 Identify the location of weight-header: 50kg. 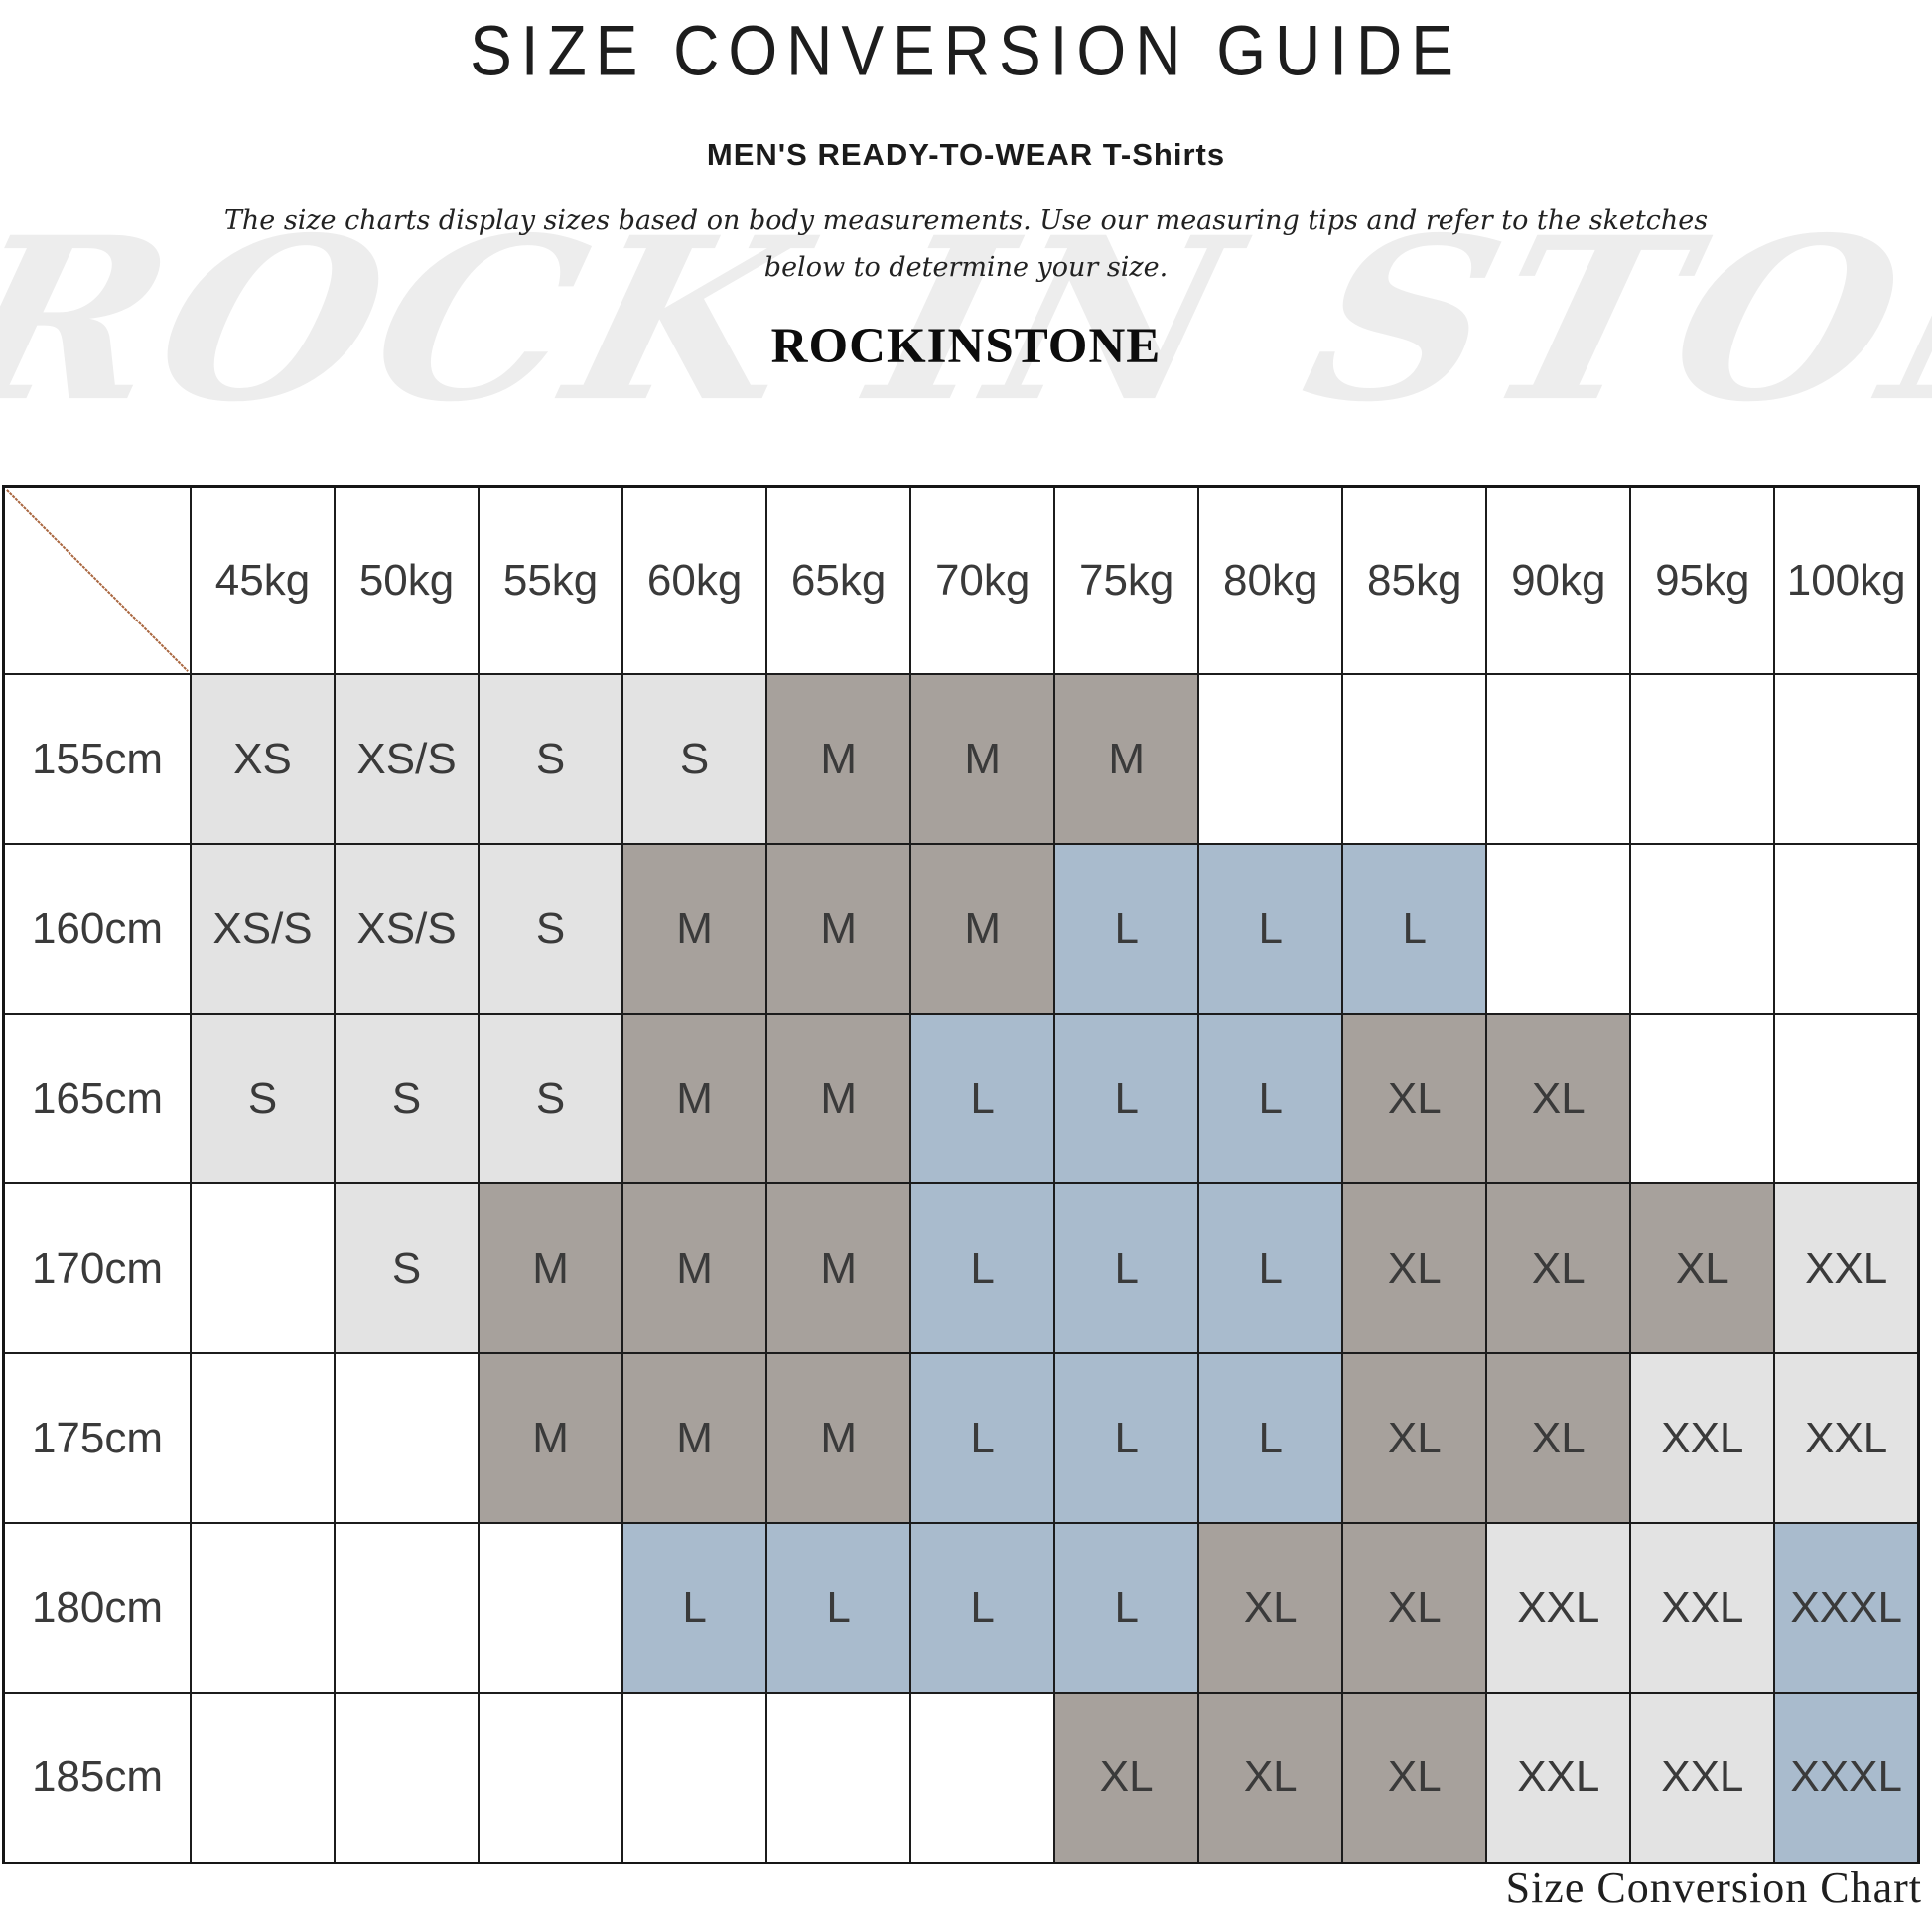
(407, 580).